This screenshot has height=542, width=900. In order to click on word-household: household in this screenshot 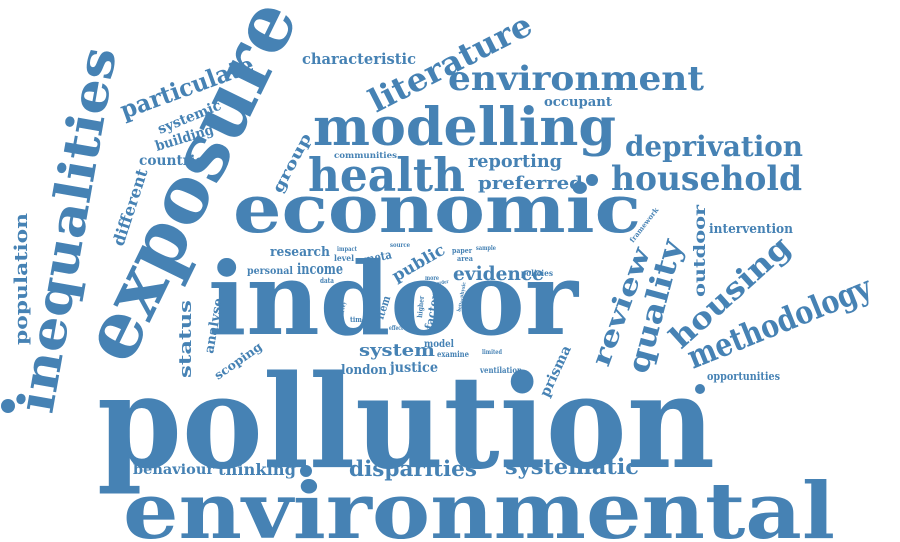, I will do `click(706, 179)`.